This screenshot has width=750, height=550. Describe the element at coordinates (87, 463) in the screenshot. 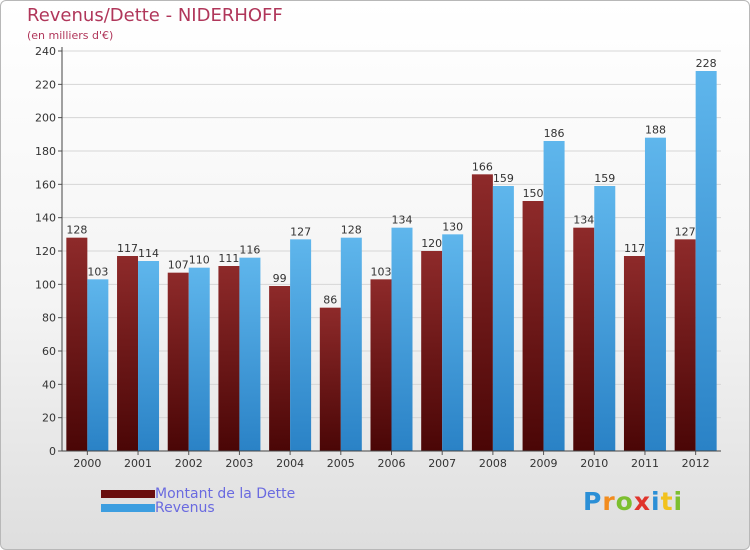

I see `x-tick-label: 2000` at that location.